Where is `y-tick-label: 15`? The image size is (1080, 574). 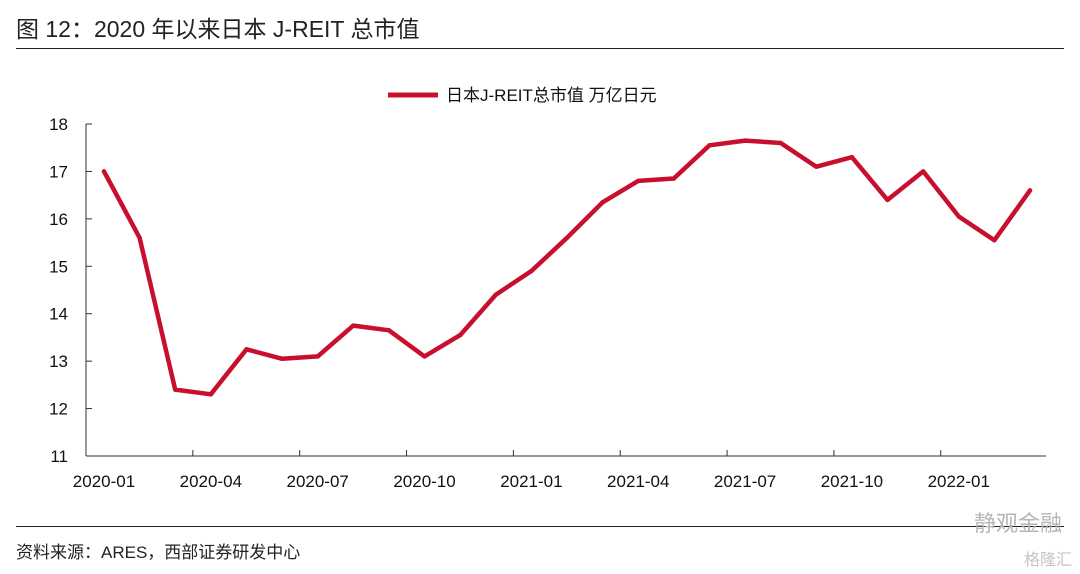
y-tick-label: 15 is located at coordinates (58, 266).